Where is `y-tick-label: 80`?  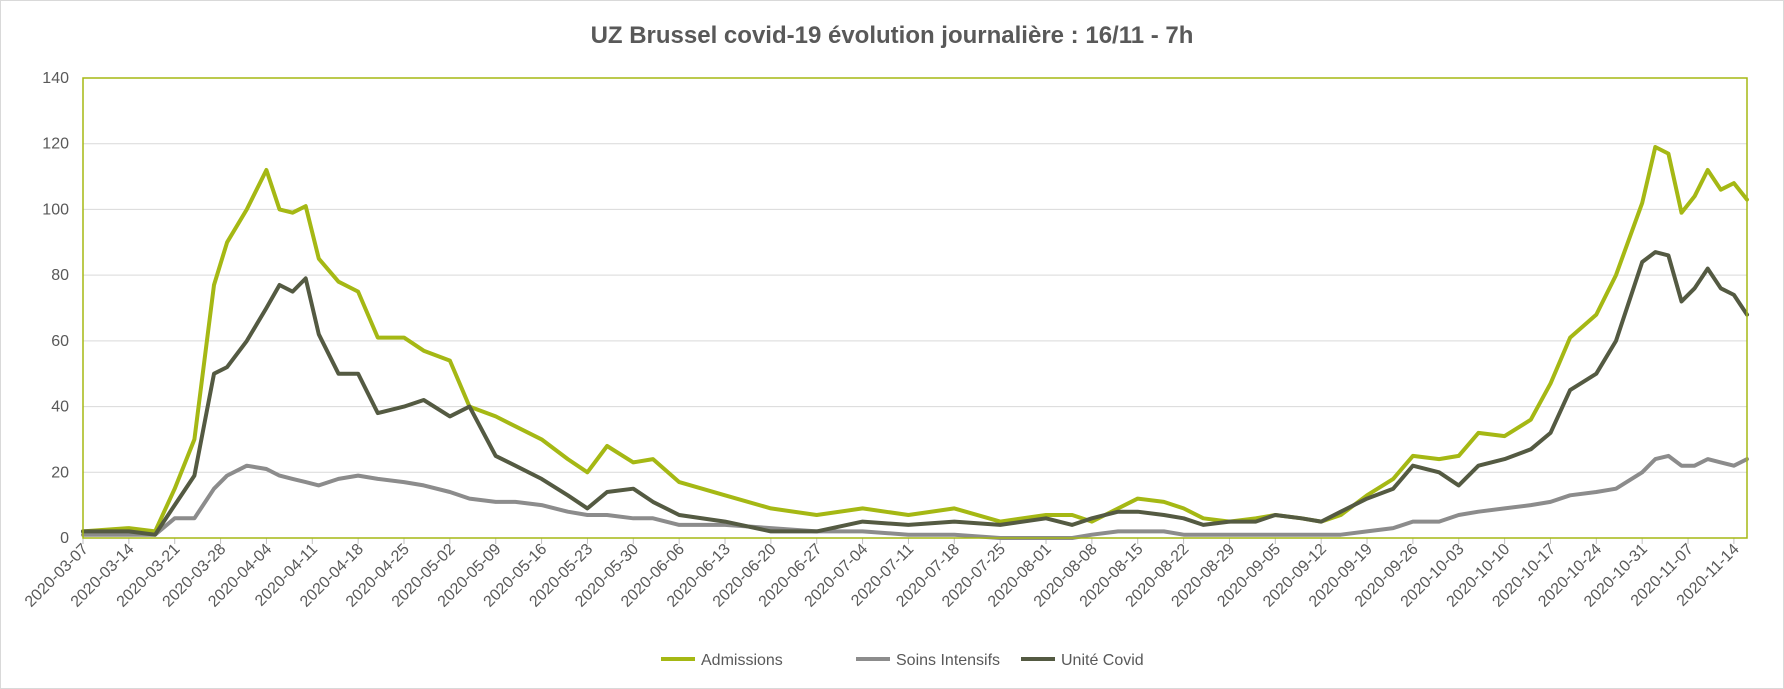 y-tick-label: 80 is located at coordinates (60, 275).